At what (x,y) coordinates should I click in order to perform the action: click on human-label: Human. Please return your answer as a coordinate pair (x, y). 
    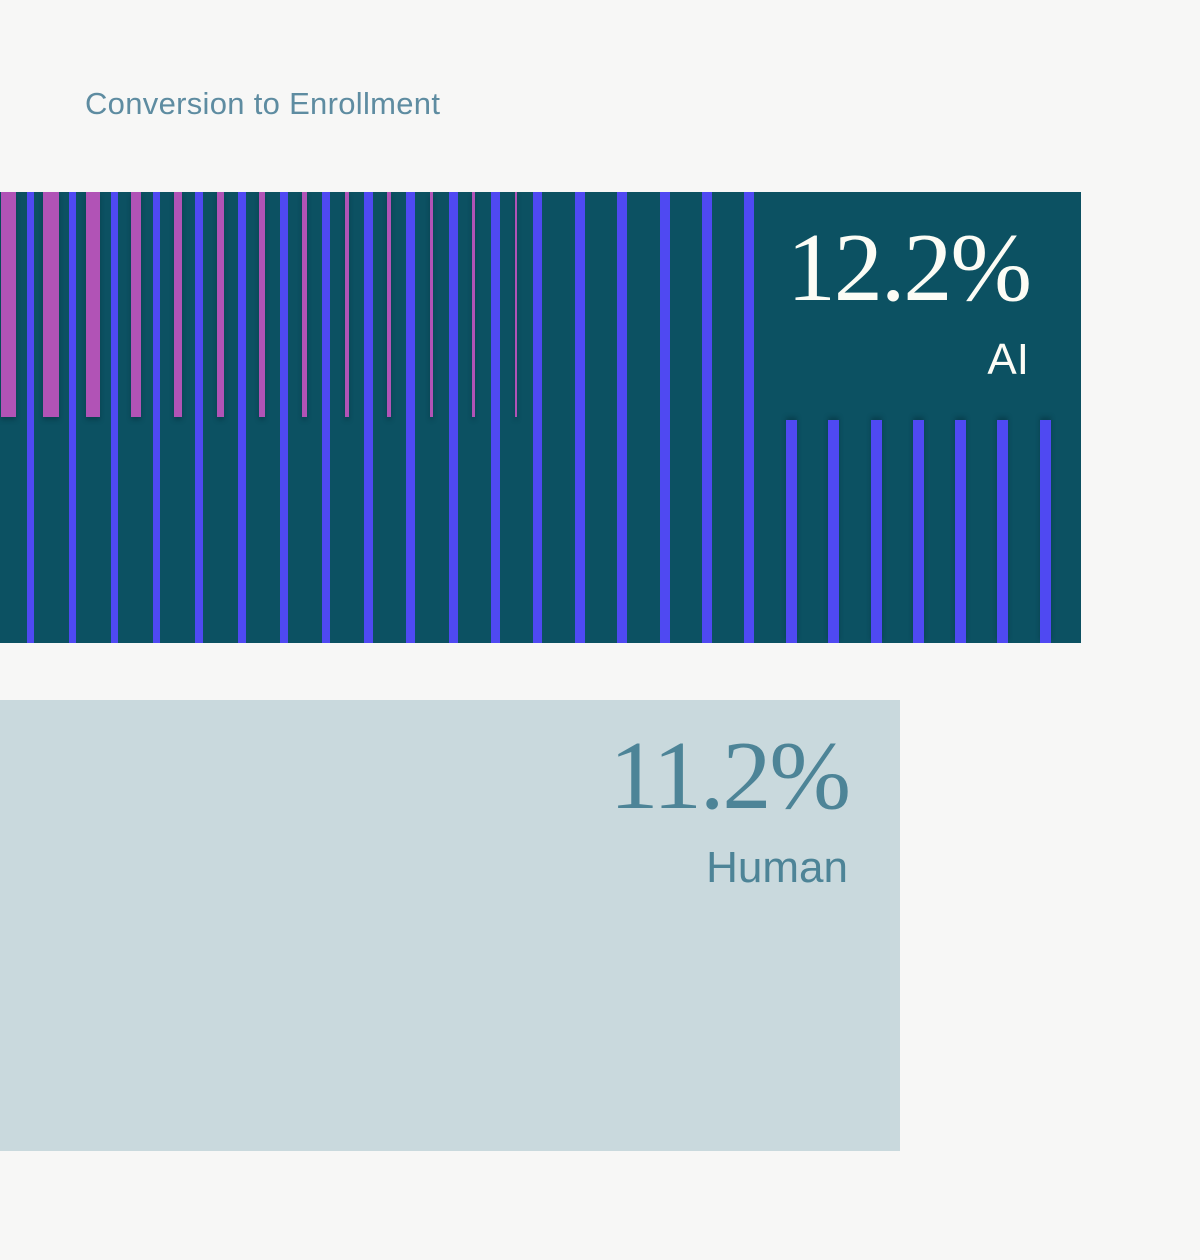
    Looking at the image, I should click on (777, 867).